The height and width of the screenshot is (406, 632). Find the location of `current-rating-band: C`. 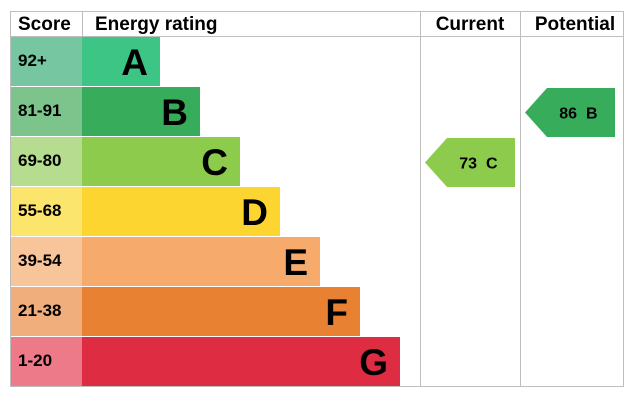

current-rating-band: C is located at coordinates (492, 164).